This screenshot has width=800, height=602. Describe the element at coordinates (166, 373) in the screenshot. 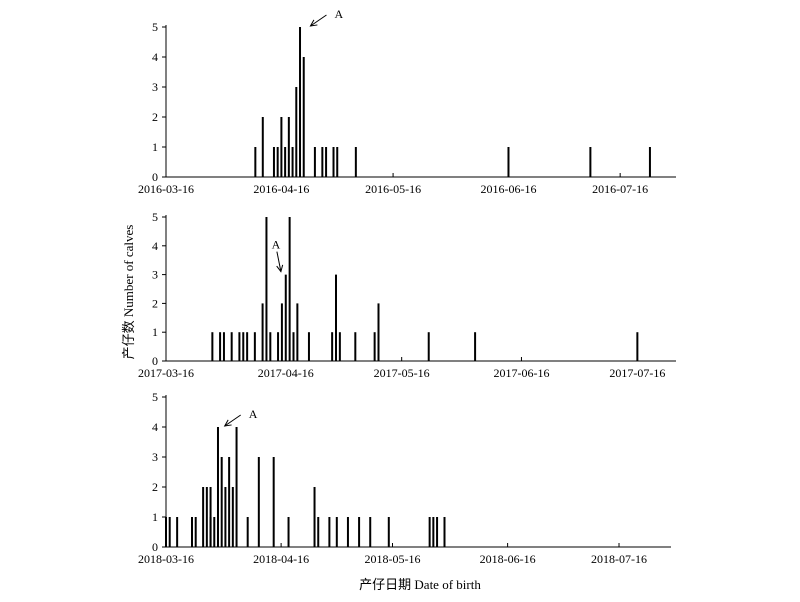

I see `x-tick-label: 2017-03-16` at that location.